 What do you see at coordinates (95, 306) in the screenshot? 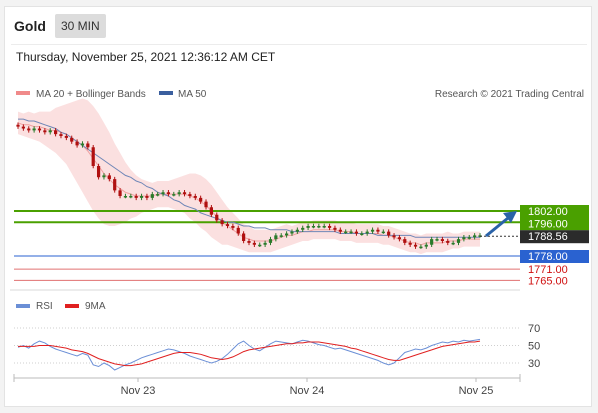
I see `legend-label-9ma: 9MA` at bounding box center [95, 306].